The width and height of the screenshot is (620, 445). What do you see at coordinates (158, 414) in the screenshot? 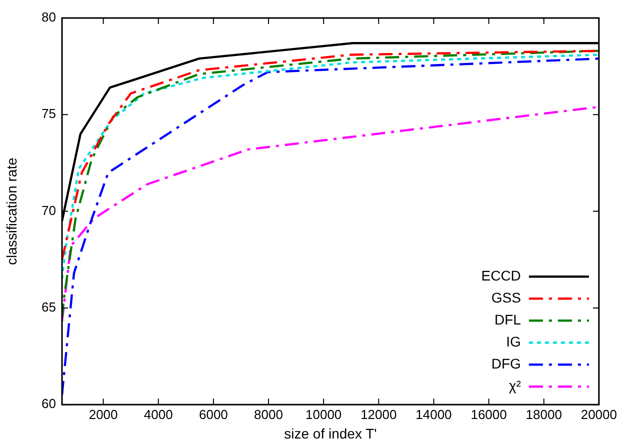
I see `x-tick-label: 4000` at bounding box center [158, 414].